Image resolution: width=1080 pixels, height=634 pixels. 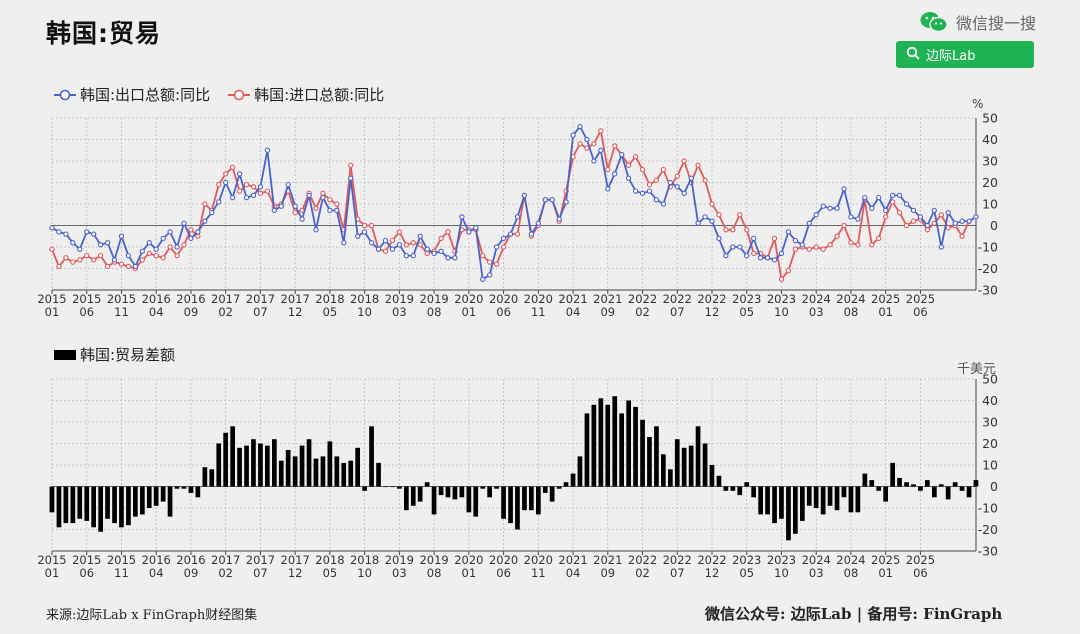 I want to click on line-chart-ytick-label: 10, so click(x=990, y=204).